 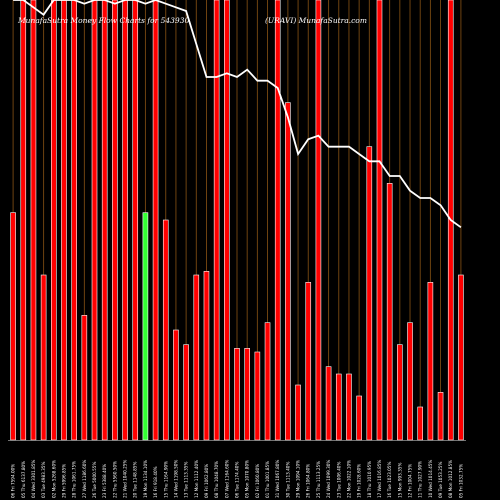 I want to click on x-tick-label: 29 Fri 5996.85%, so click(x=63, y=481).